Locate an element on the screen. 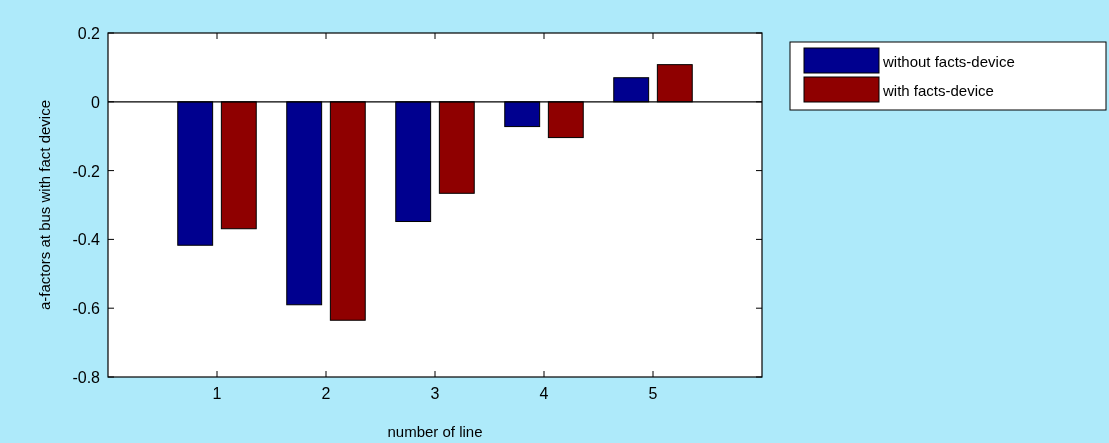  x-tick-label: 5 is located at coordinates (653, 393).